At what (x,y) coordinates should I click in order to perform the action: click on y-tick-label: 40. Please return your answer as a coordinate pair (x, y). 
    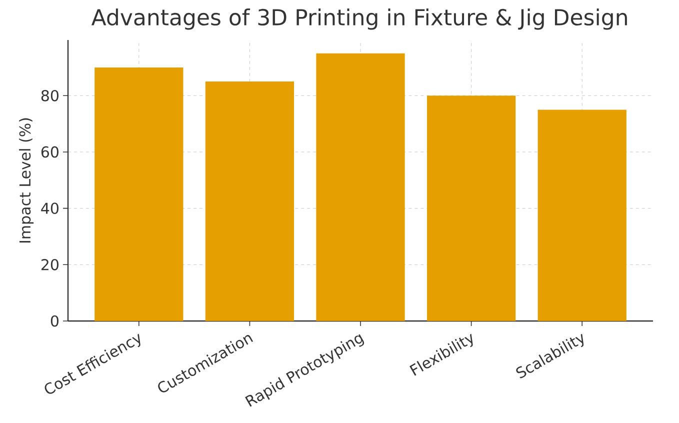
    Looking at the image, I should click on (49, 208).